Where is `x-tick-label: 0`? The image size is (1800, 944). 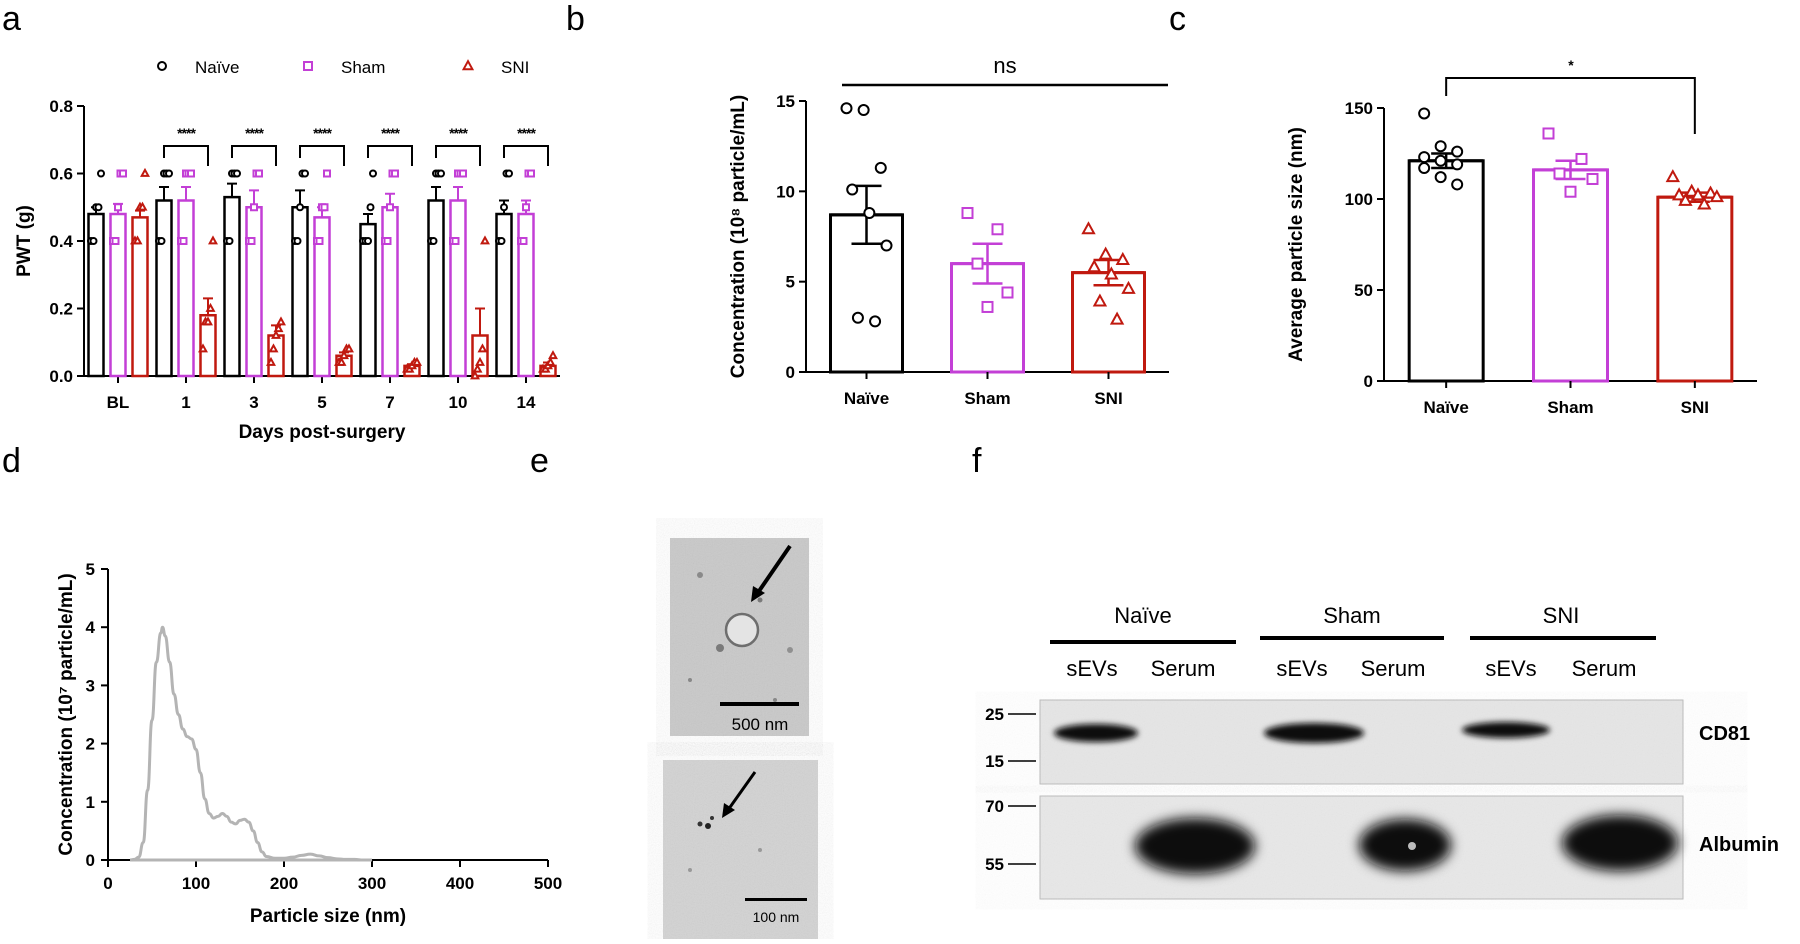 x-tick-label: 0 is located at coordinates (107, 883).